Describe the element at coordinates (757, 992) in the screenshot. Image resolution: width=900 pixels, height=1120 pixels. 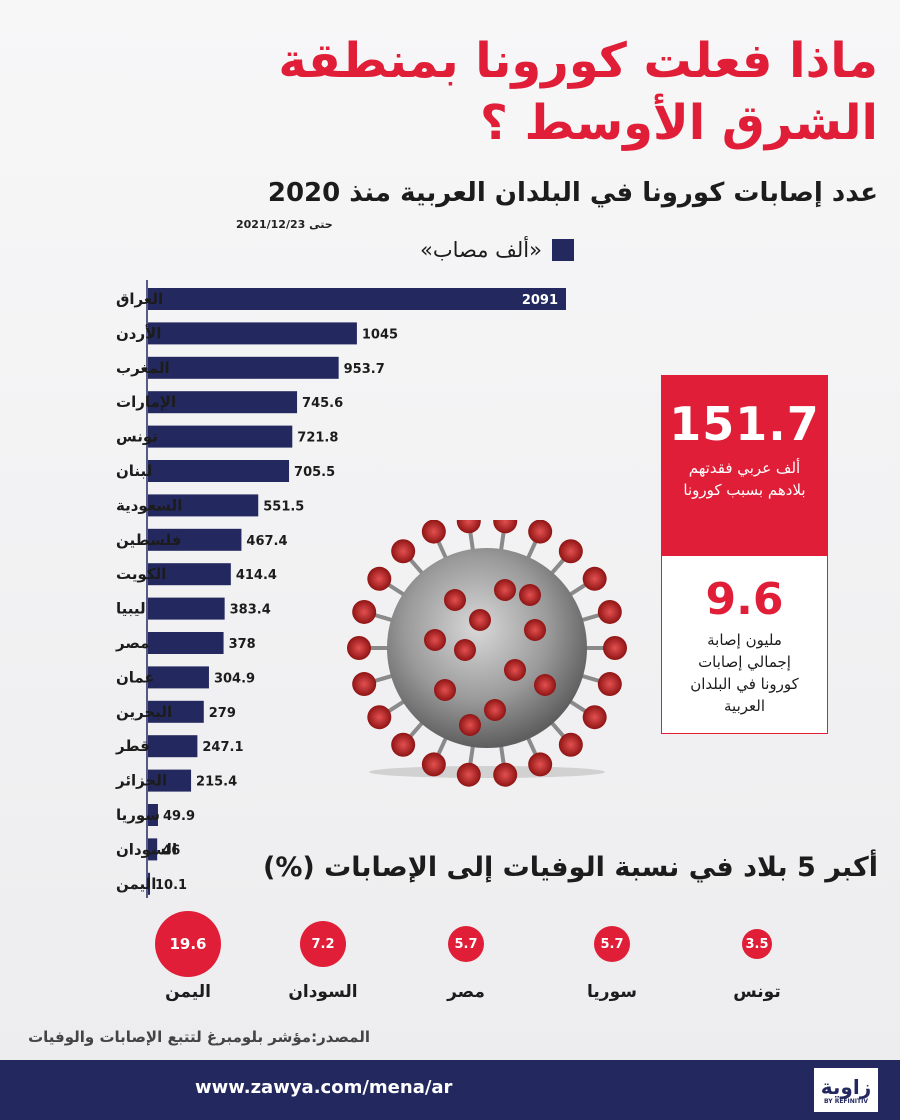
I see `death-rate-country: تونس` at that location.